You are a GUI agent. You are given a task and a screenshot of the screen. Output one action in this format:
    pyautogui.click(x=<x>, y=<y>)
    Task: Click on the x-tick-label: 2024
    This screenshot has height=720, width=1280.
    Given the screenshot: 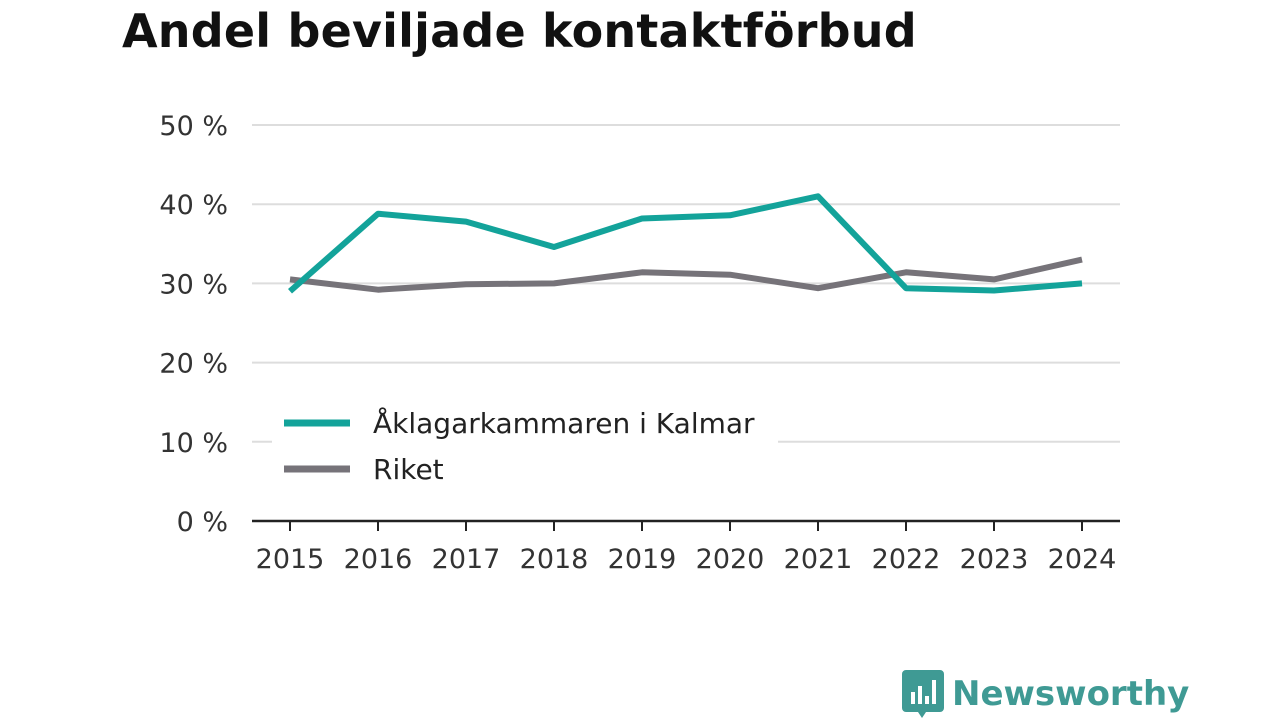 What is the action you would take?
    pyautogui.click(x=1082, y=559)
    